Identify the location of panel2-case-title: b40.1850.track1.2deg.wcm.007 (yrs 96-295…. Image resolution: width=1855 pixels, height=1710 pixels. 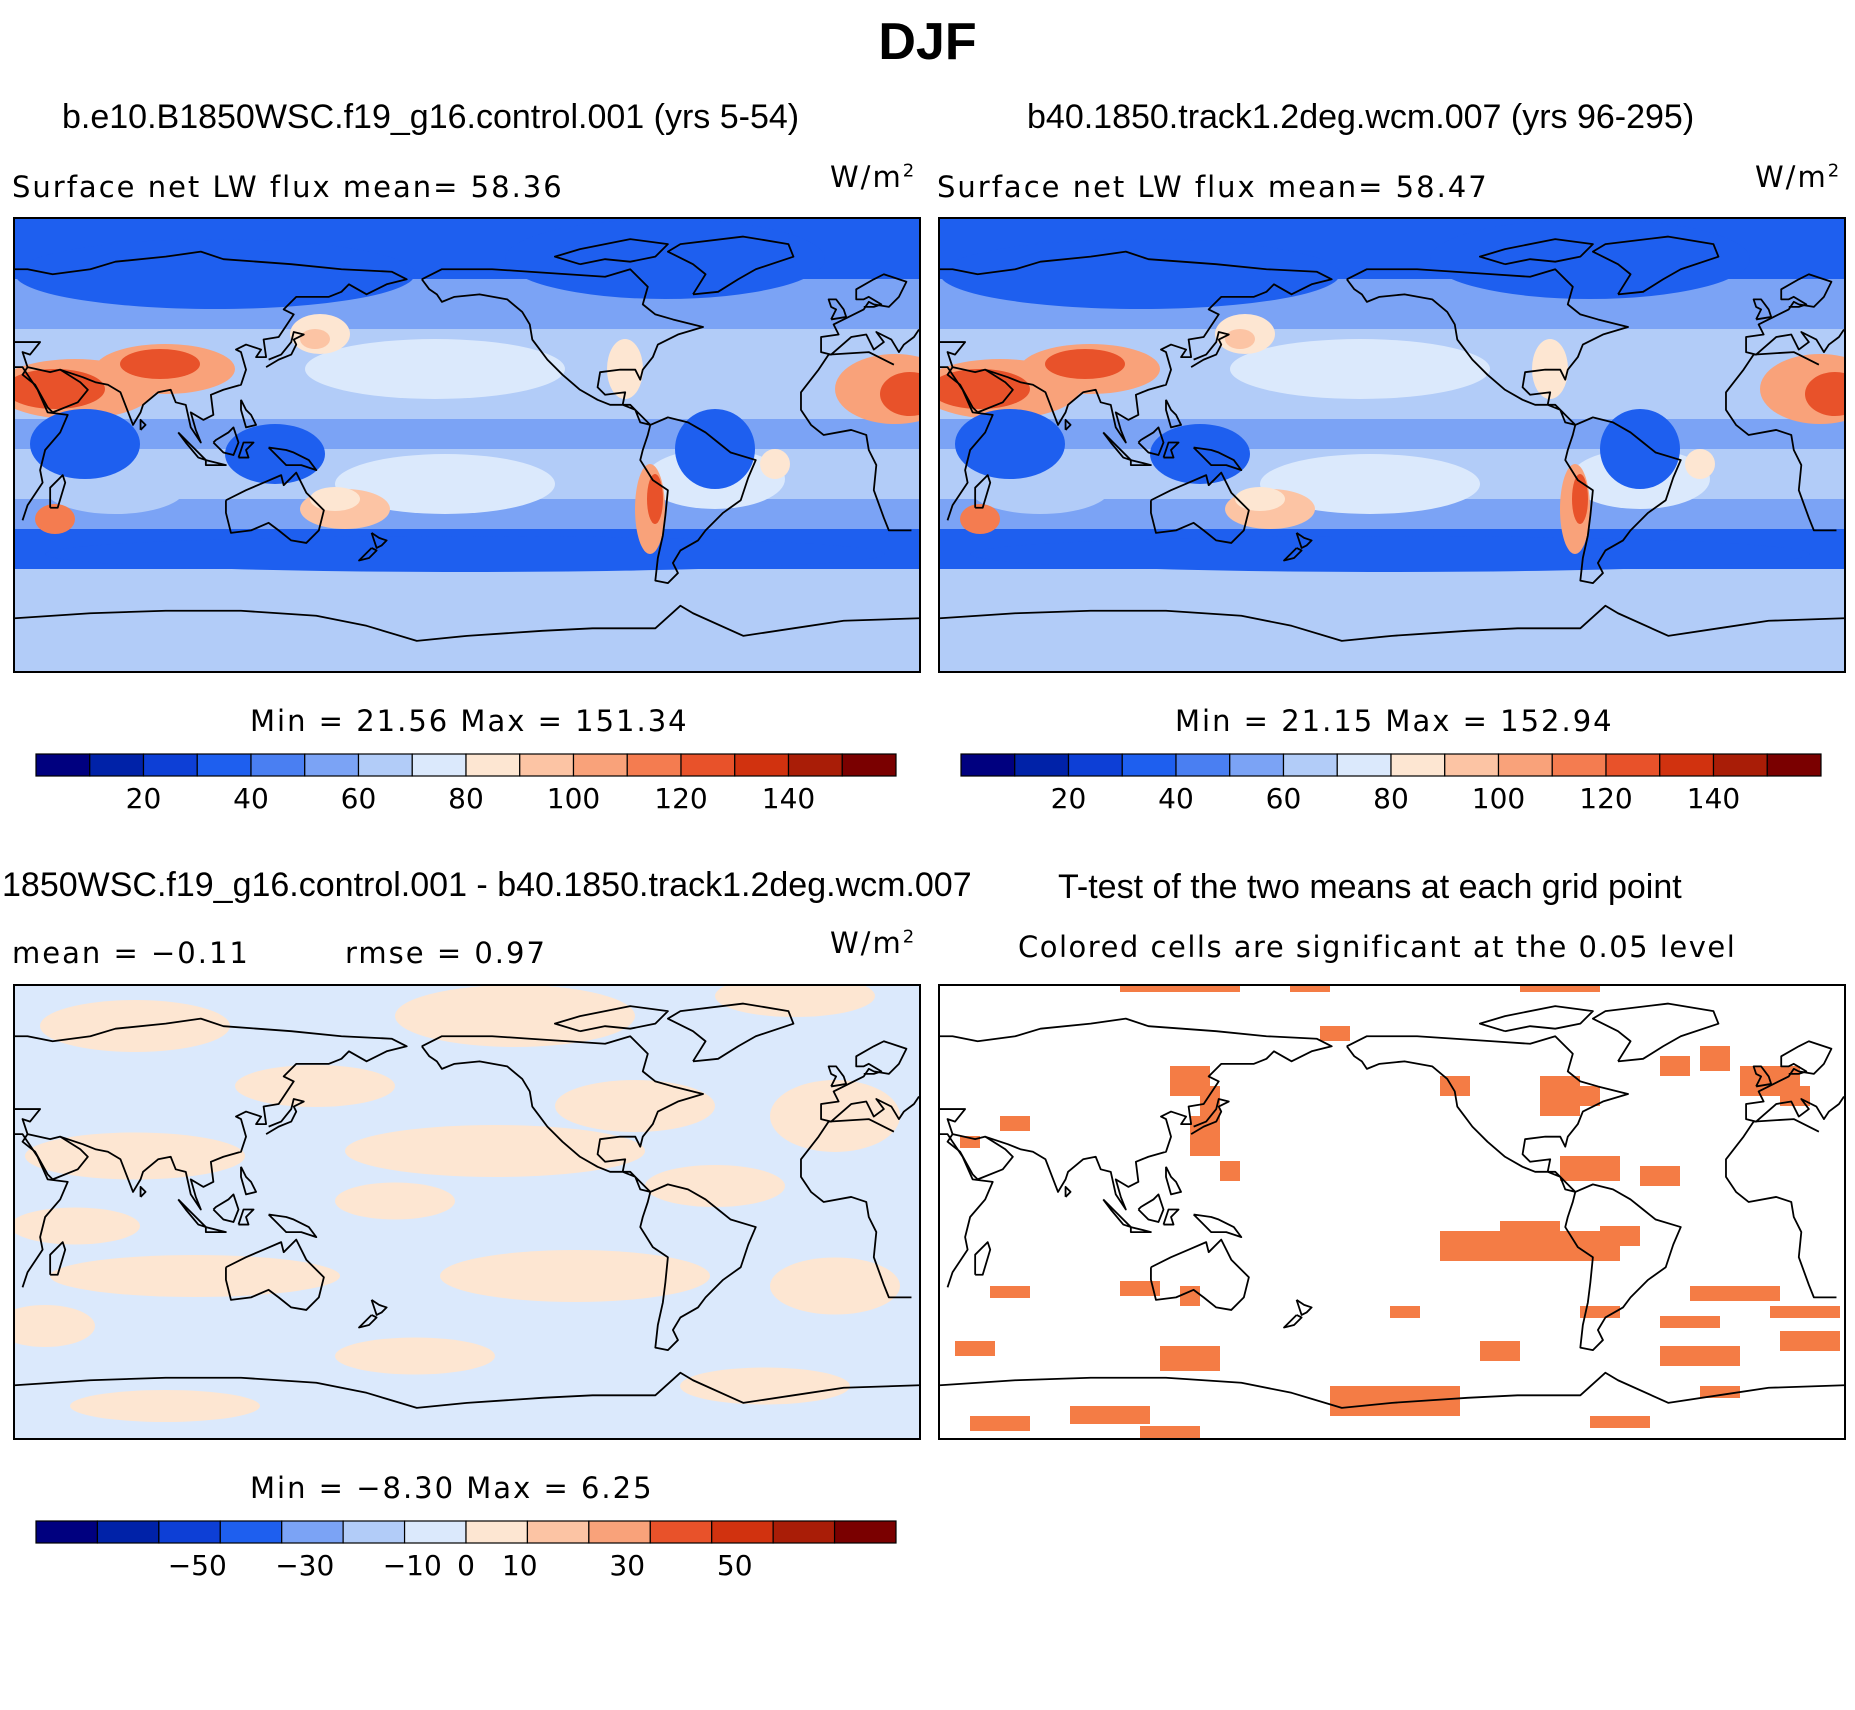
(1361, 117).